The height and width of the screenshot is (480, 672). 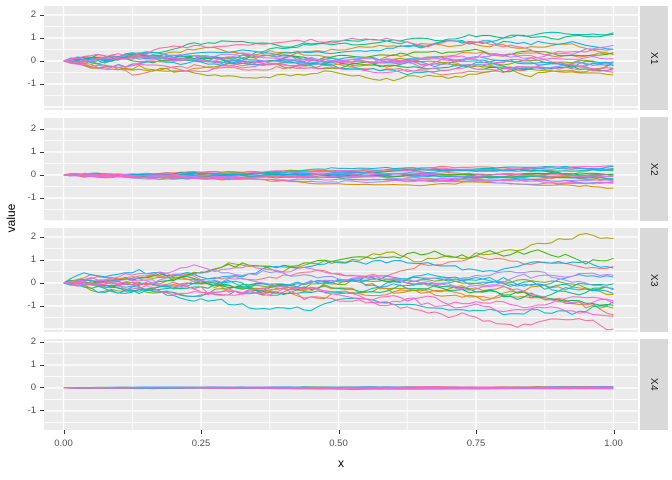 I want to click on x-tick-label: 0.75, so click(x=476, y=443).